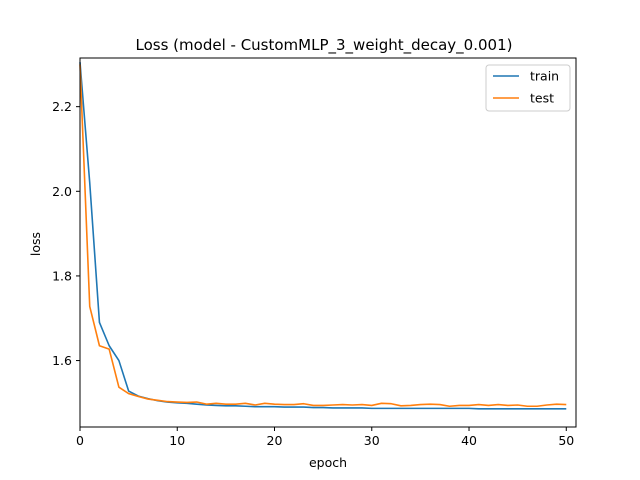 Image resolution: width=640 pixels, height=480 pixels. What do you see at coordinates (62, 191) in the screenshot?
I see `y-tick-label: 2.0` at bounding box center [62, 191].